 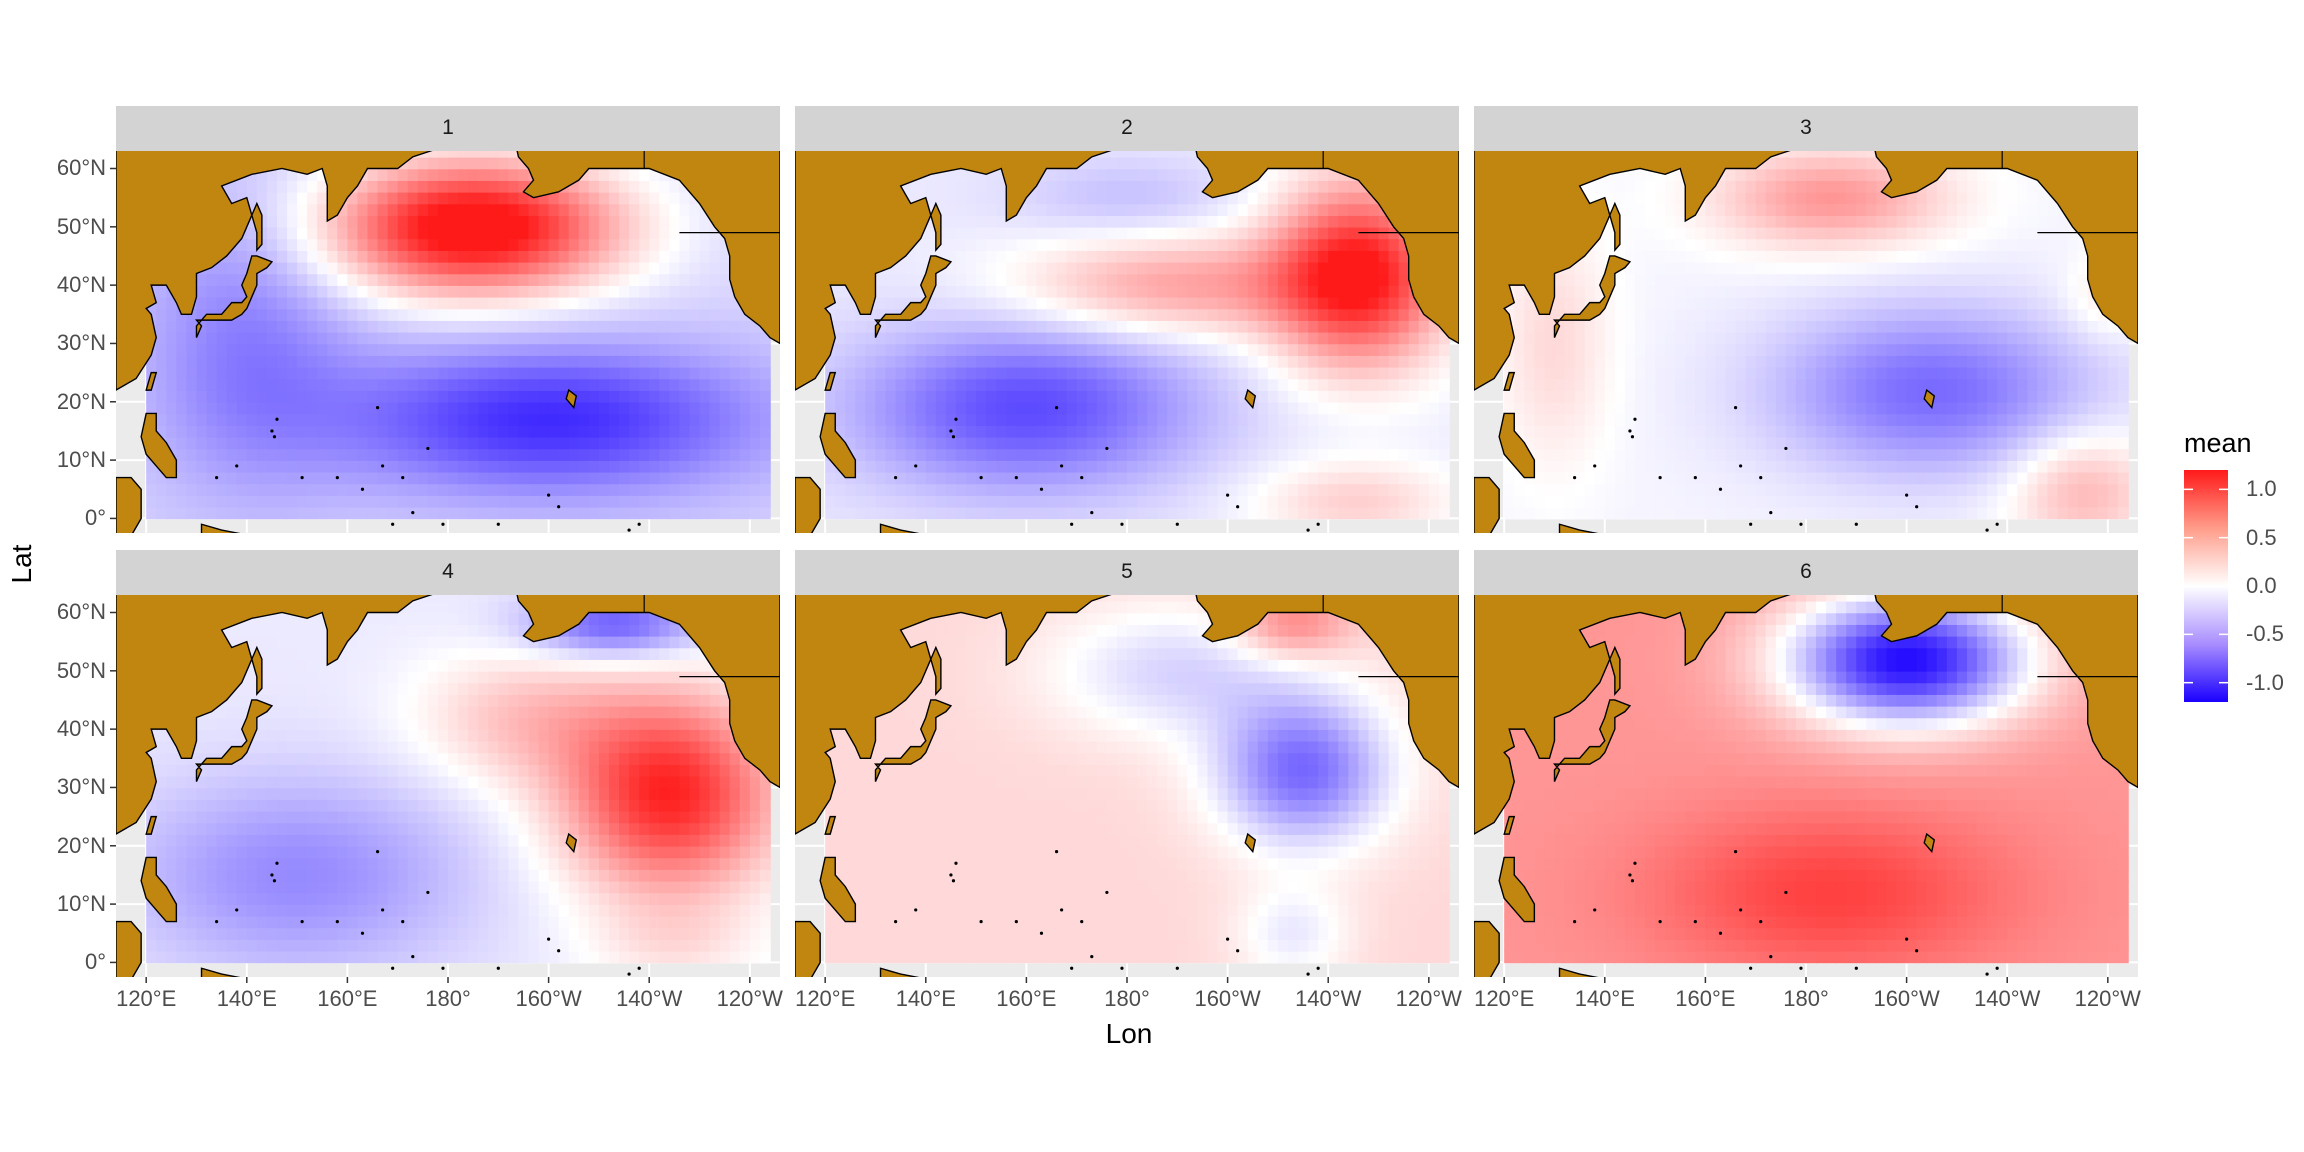 I want to click on y-tick-label: 50°N, so click(x=81, y=226).